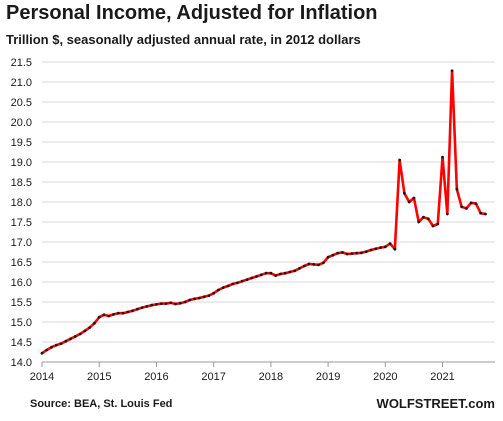 This screenshot has width=503, height=421. What do you see at coordinates (21, 263) in the screenshot?
I see `y-tick-label: 16.5` at bounding box center [21, 263].